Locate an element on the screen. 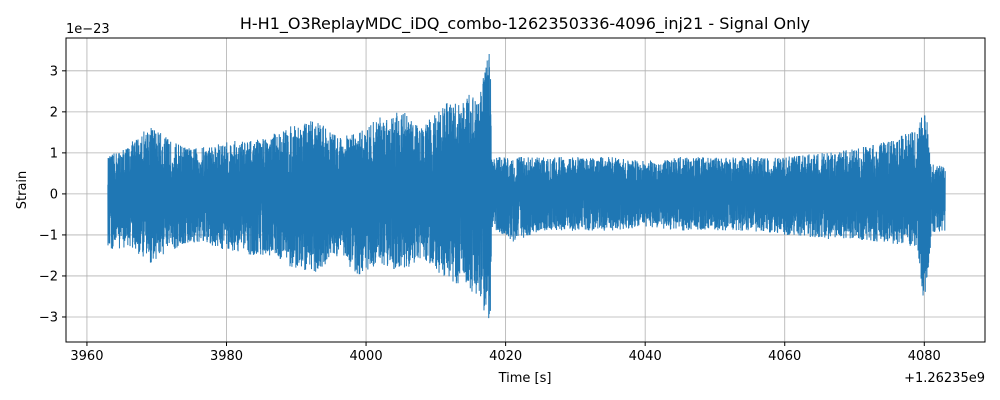 The image size is (1000, 400). y-axis-label: Strain is located at coordinates (22, 190).